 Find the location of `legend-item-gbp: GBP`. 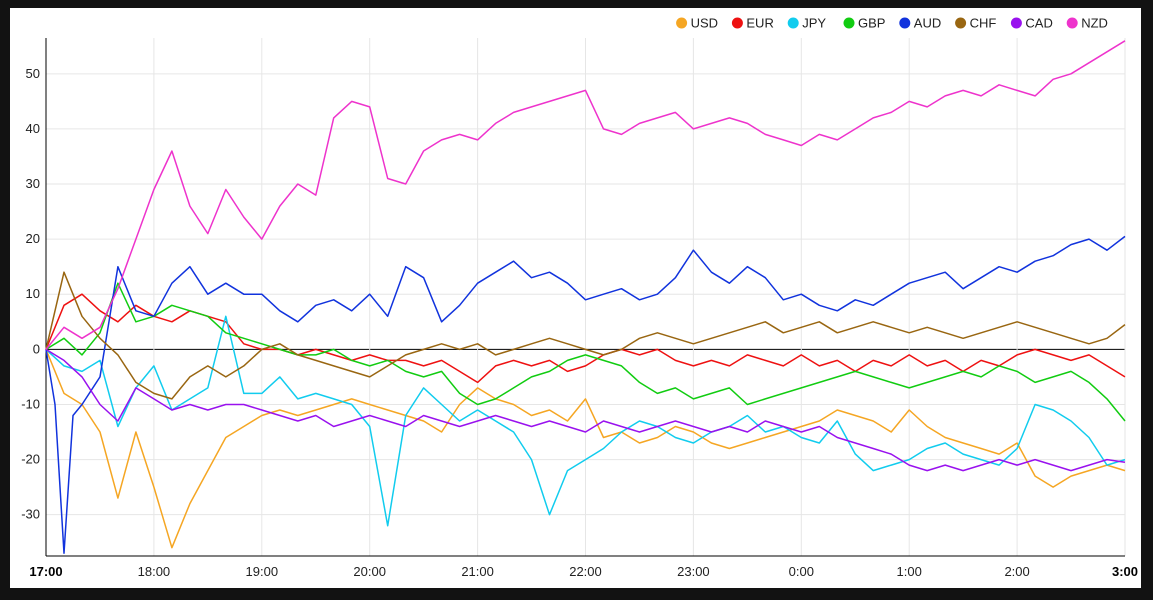

legend-item-gbp: GBP is located at coordinates (864, 23).